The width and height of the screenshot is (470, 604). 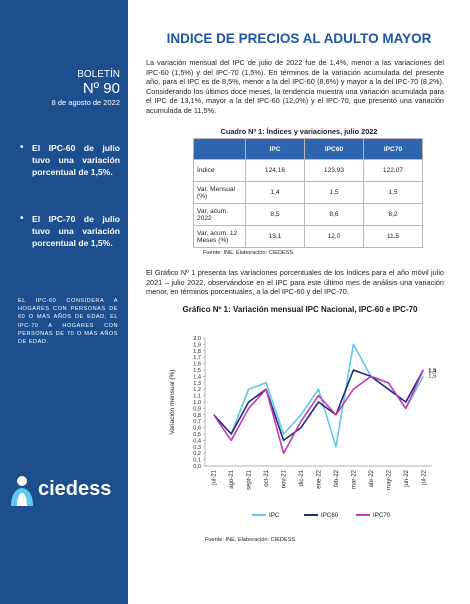 What do you see at coordinates (393, 214) in the screenshot?
I see `table-cell: 8,2` at bounding box center [393, 214].